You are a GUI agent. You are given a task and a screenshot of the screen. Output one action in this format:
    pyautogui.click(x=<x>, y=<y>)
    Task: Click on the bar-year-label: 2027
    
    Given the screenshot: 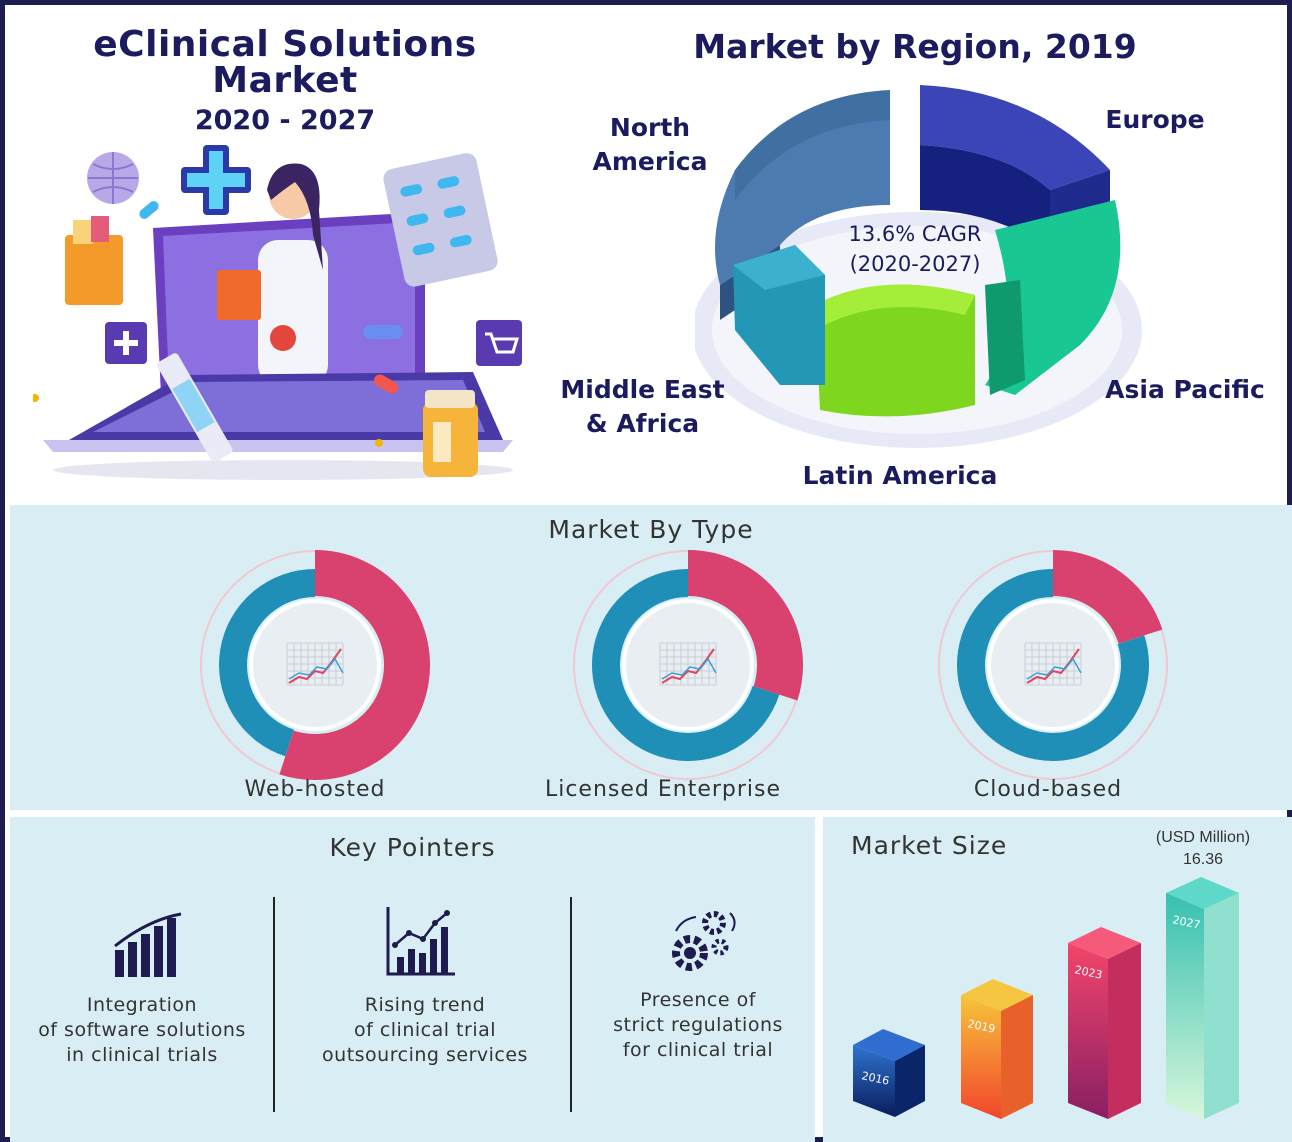 What is the action you would take?
    pyautogui.click(x=1186, y=922)
    